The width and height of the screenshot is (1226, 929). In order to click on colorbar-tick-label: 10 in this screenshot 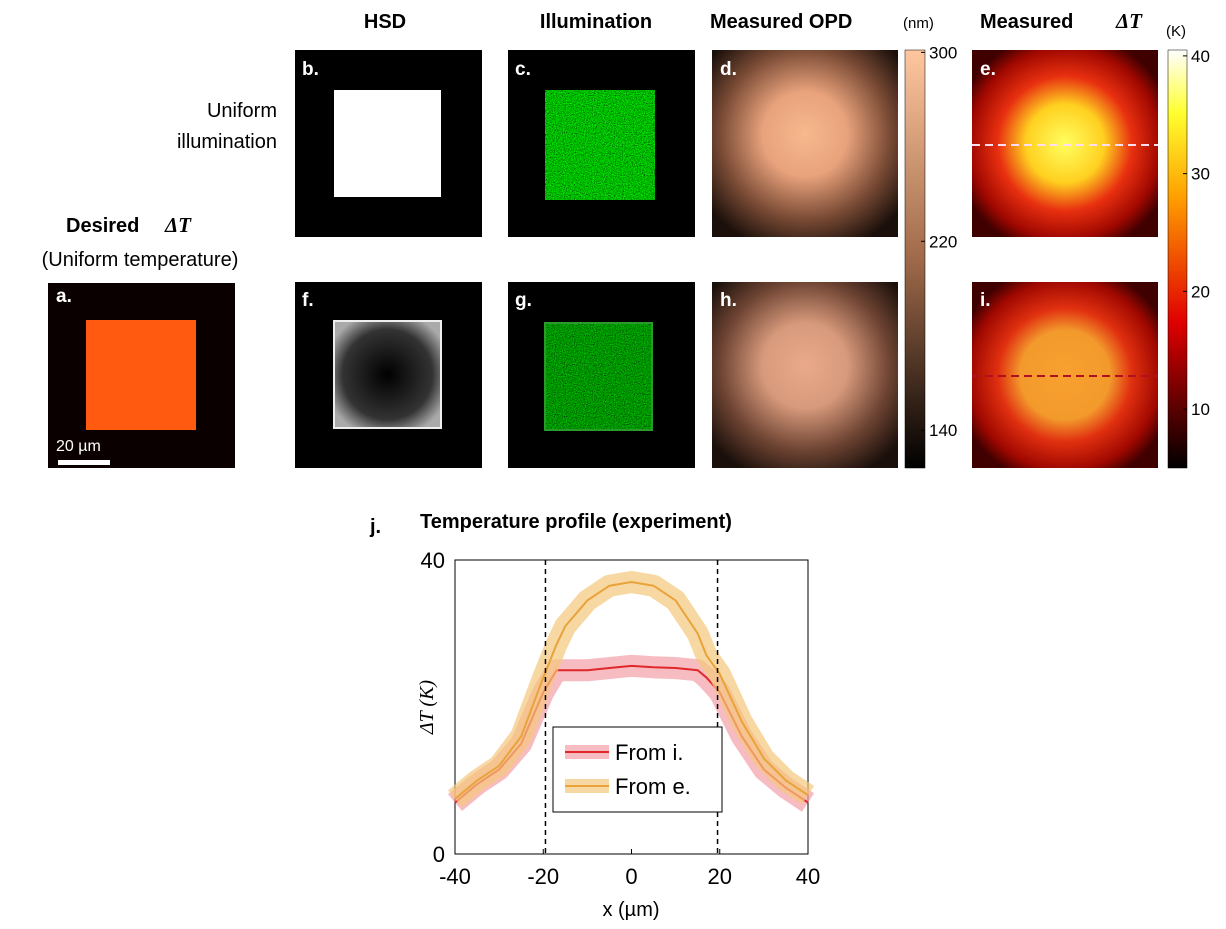, I will do `click(1200, 409)`.